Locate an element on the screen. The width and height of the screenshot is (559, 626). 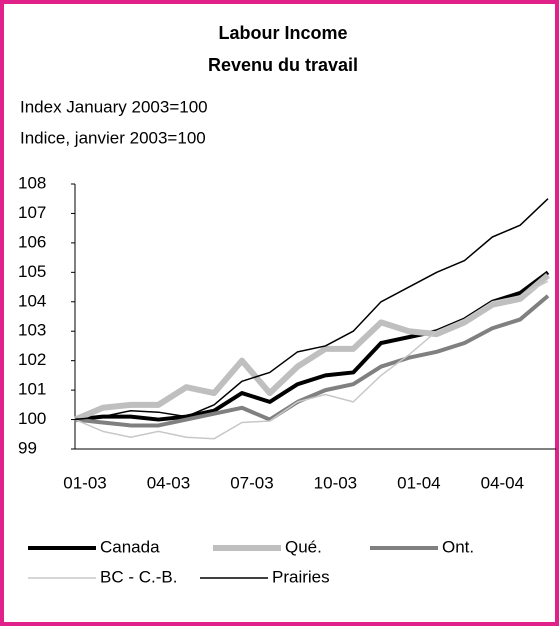
y-tick-label: 107 is located at coordinates (32, 212).